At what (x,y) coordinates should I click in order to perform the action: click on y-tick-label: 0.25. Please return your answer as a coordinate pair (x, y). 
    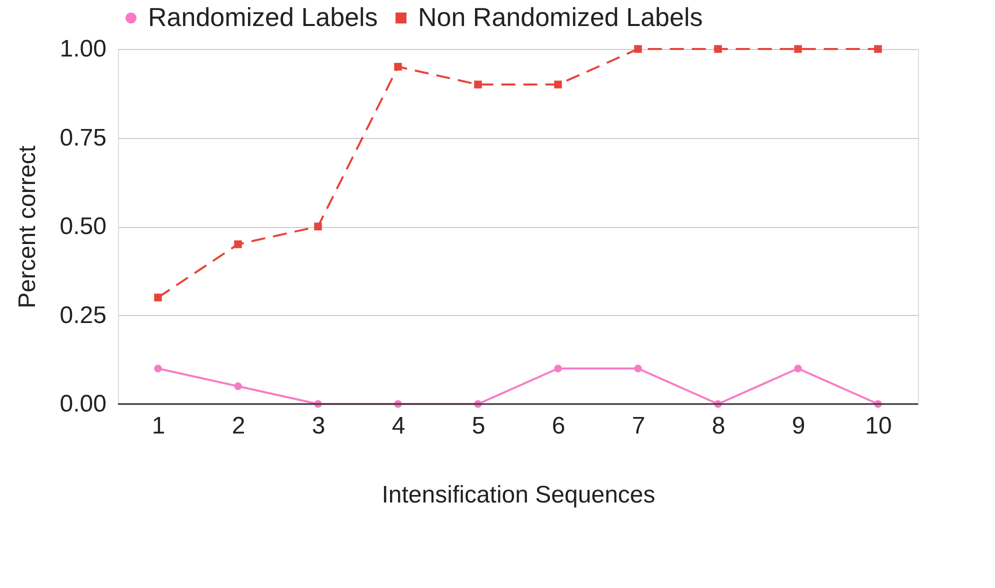
    Looking at the image, I should click on (83, 315).